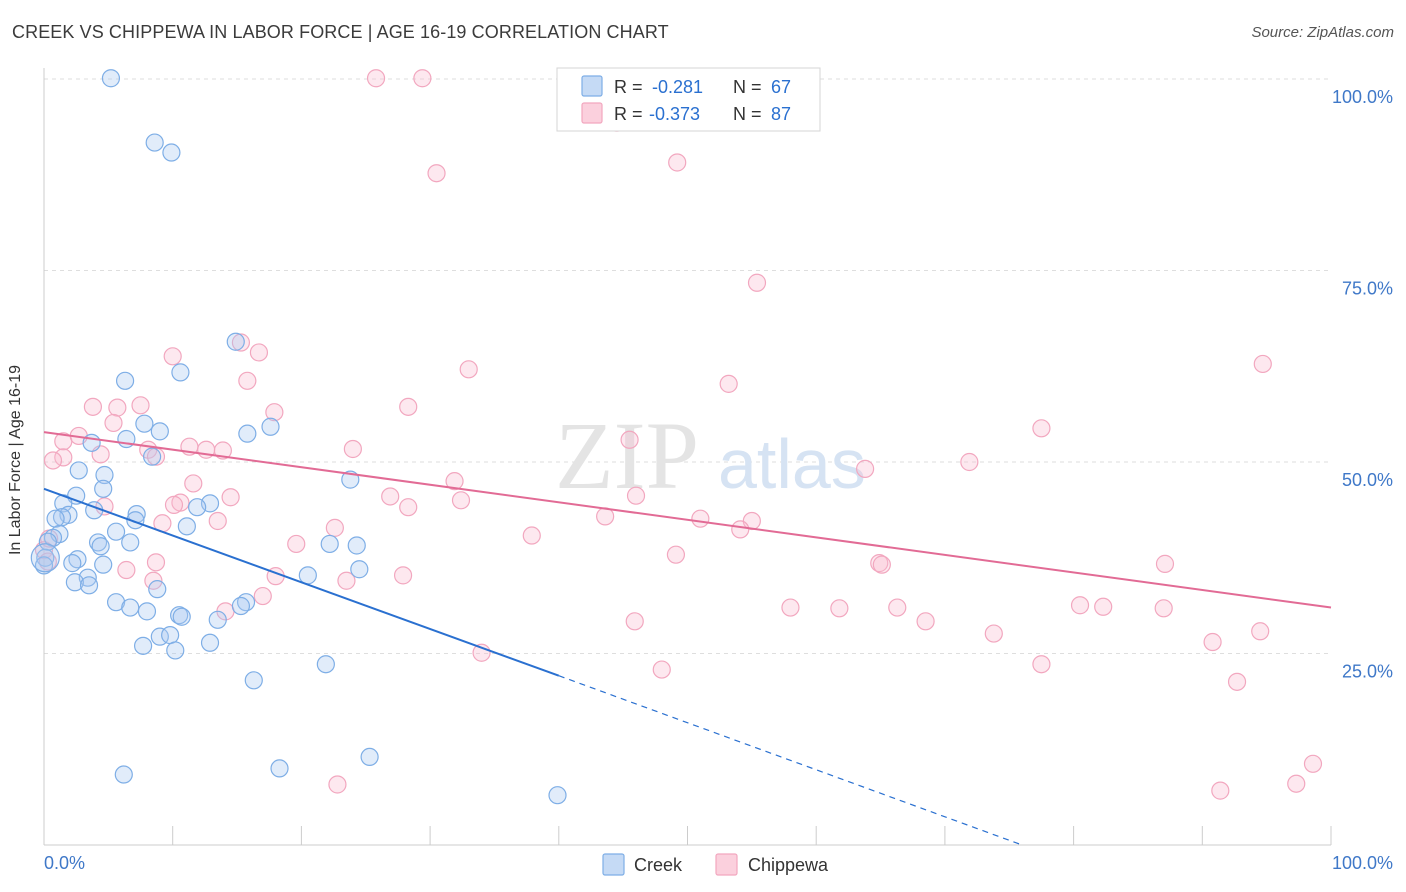 The image size is (1406, 892). Describe the element at coordinates (1367, 480) in the screenshot. I see `y-tick-label: 50.0%` at that location.